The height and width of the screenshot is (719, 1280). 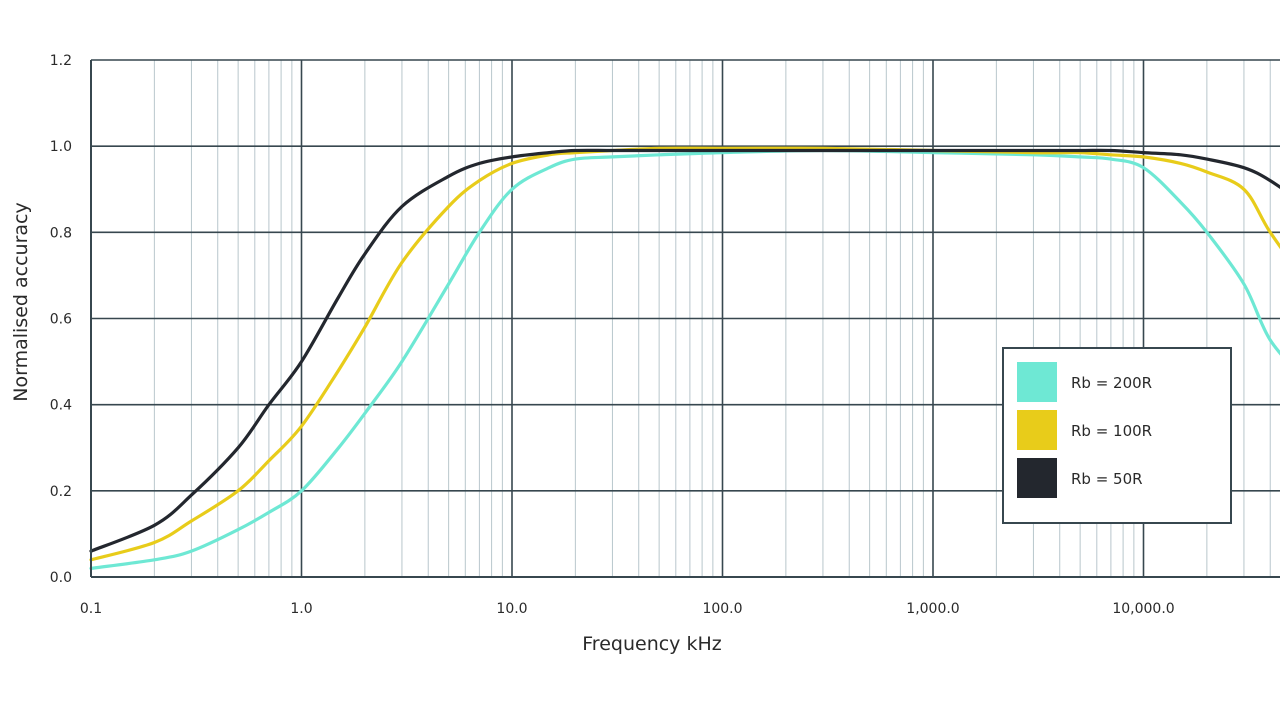 What do you see at coordinates (61, 233) in the screenshot?
I see `y-tick-label: 0.8` at bounding box center [61, 233].